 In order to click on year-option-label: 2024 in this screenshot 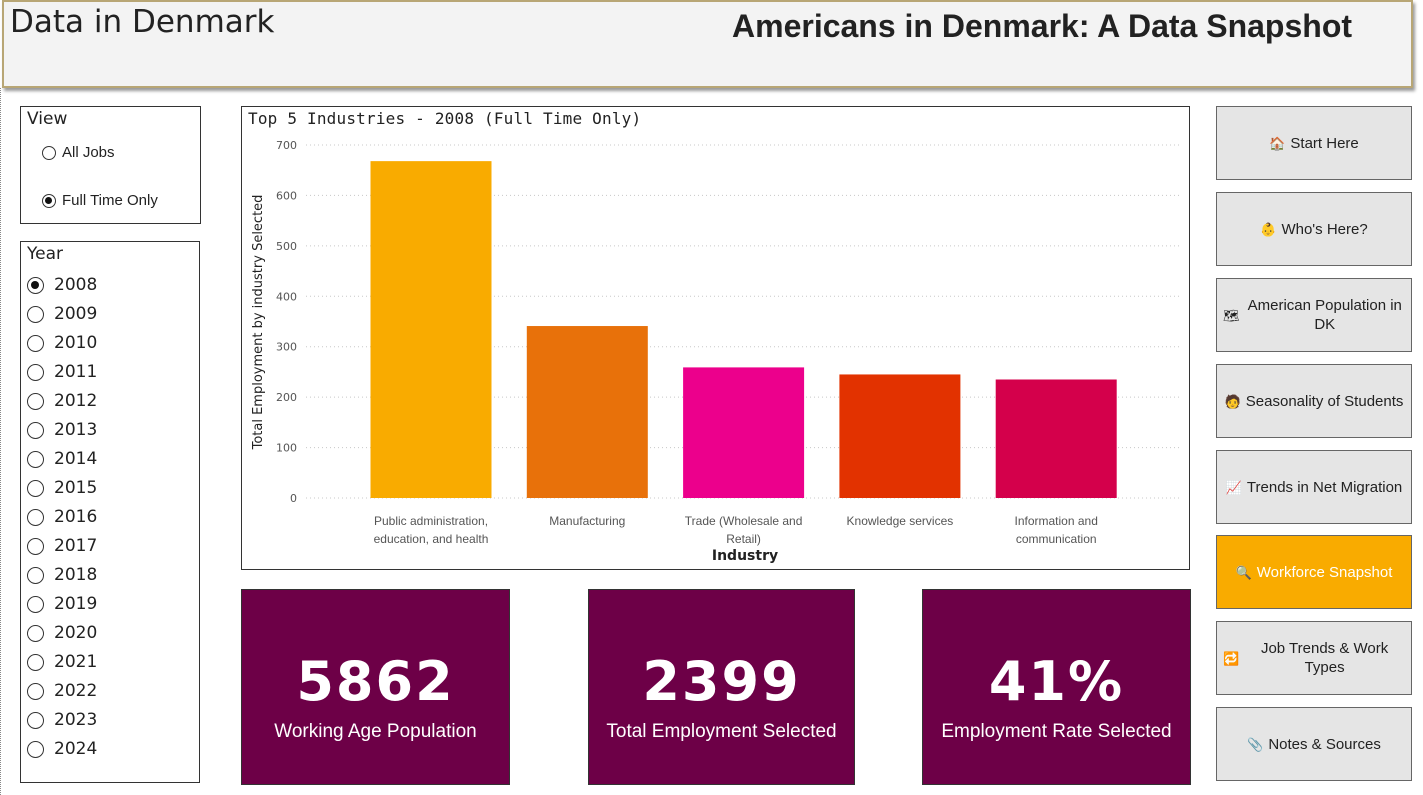, I will do `click(76, 749)`.